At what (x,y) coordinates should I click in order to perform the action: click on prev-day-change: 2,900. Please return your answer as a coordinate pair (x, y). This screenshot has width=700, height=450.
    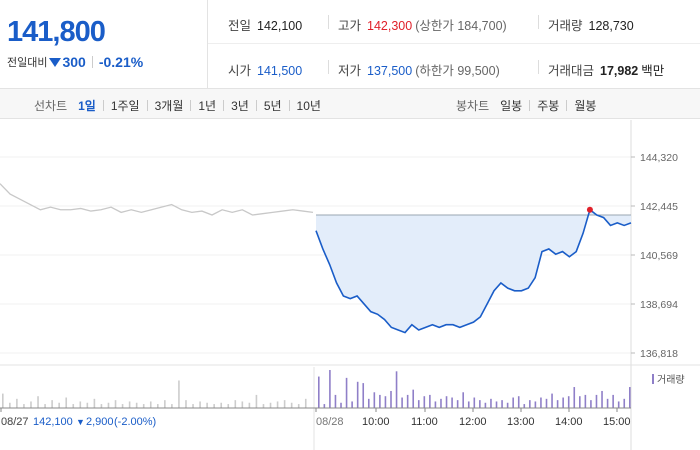
    Looking at the image, I should click on (100, 422).